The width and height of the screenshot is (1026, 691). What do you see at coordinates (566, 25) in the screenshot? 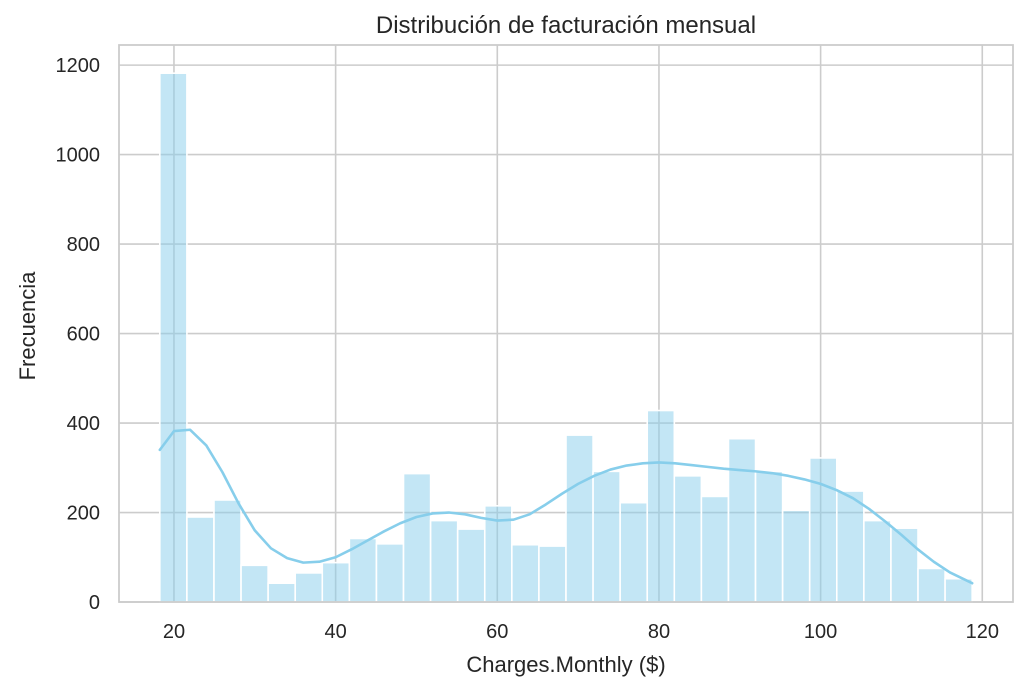
I see `chart-title: Distribución de facturación mensual` at bounding box center [566, 25].